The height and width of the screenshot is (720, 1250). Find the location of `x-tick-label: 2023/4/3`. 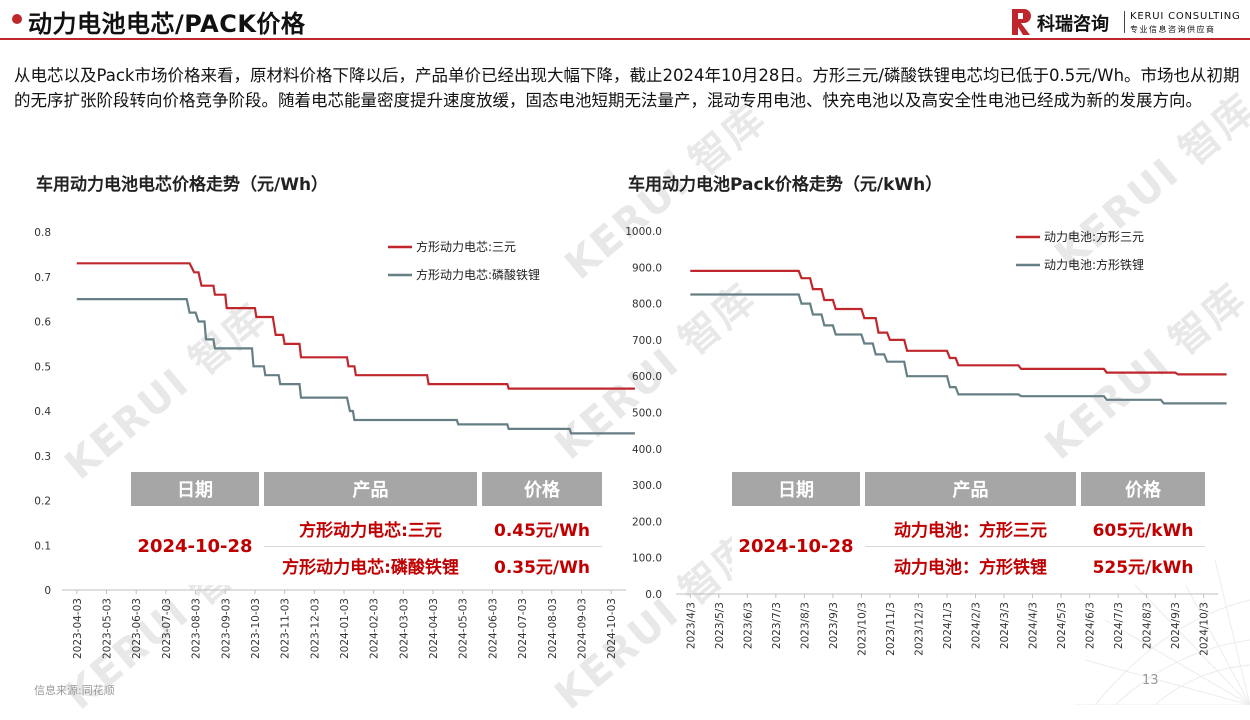

x-tick-label: 2023/4/3 is located at coordinates (691, 625).